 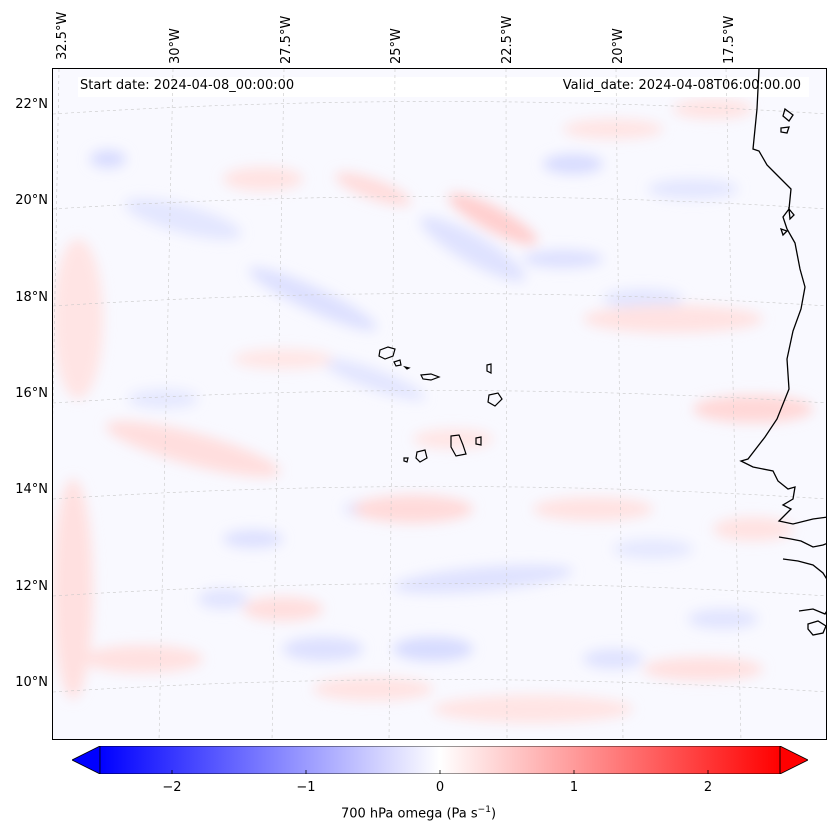 I want to click on lat-label: 10°N, so click(x=31, y=682).